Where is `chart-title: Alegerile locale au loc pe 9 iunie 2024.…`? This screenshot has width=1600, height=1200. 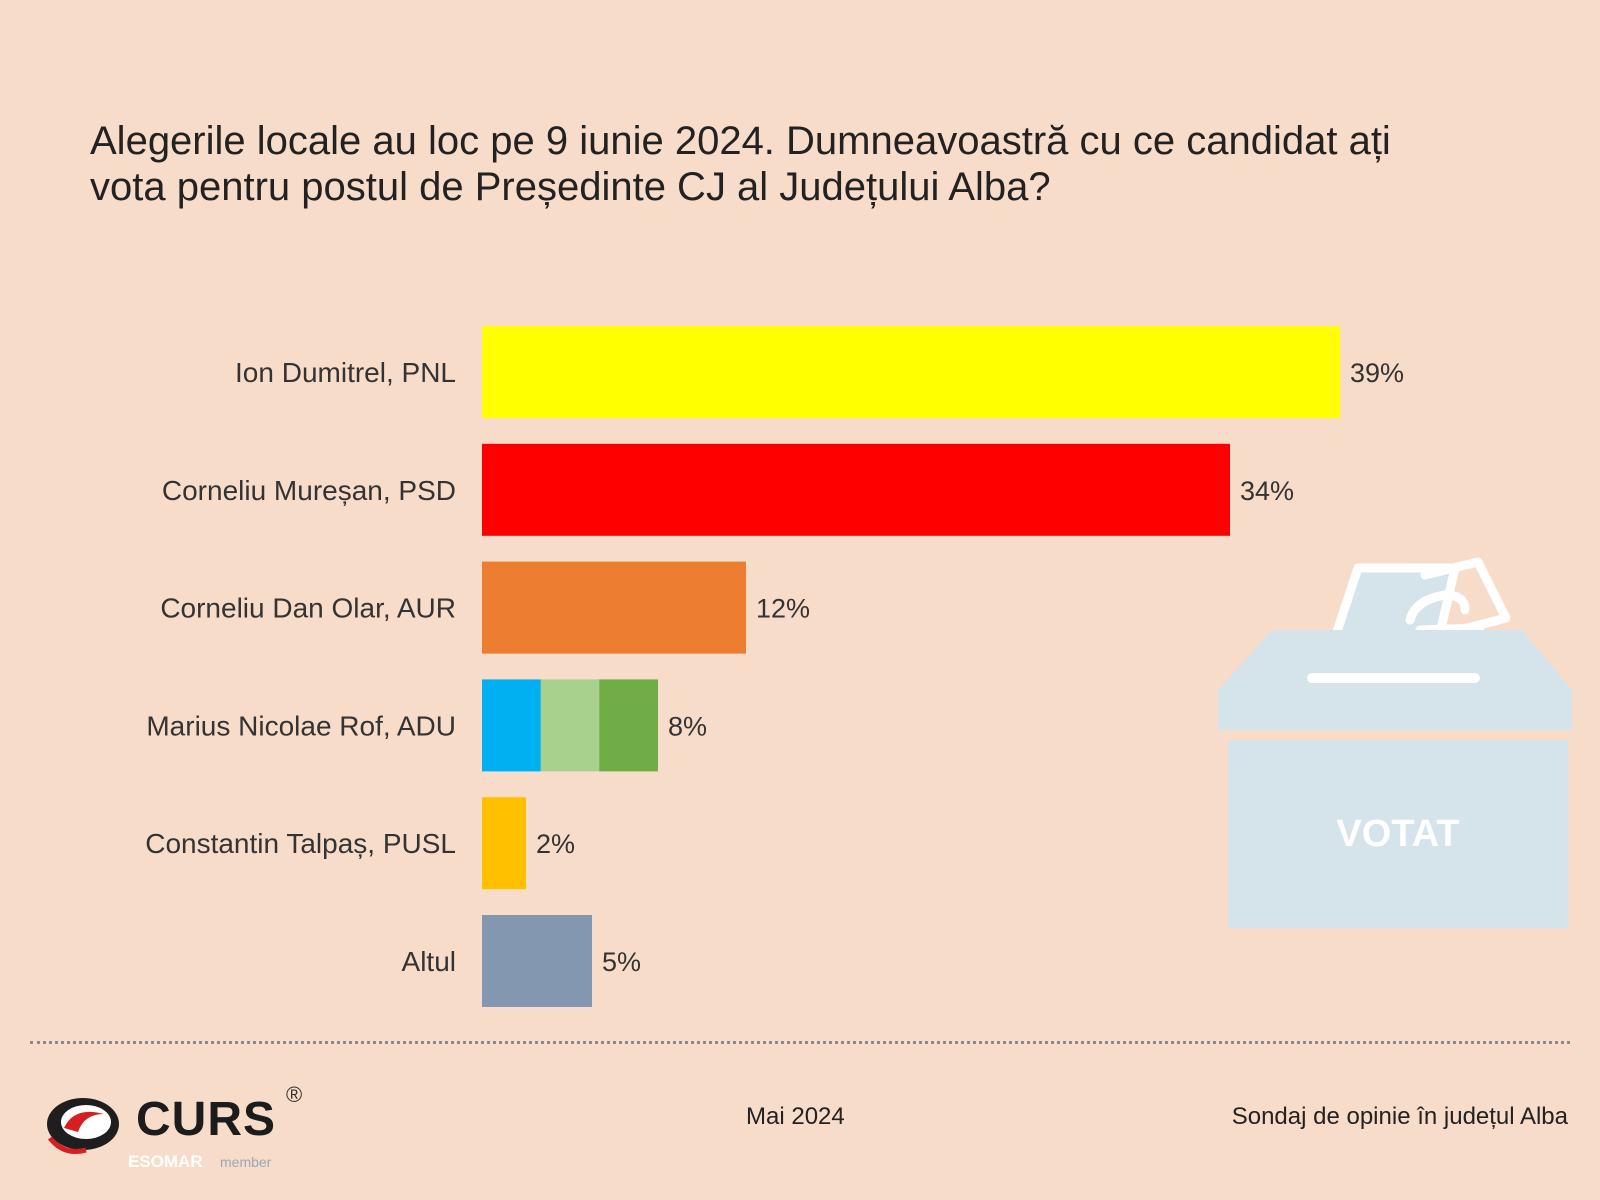
chart-title: Alegerile locale au loc pe 9 iunie 2024.… is located at coordinates (815, 164).